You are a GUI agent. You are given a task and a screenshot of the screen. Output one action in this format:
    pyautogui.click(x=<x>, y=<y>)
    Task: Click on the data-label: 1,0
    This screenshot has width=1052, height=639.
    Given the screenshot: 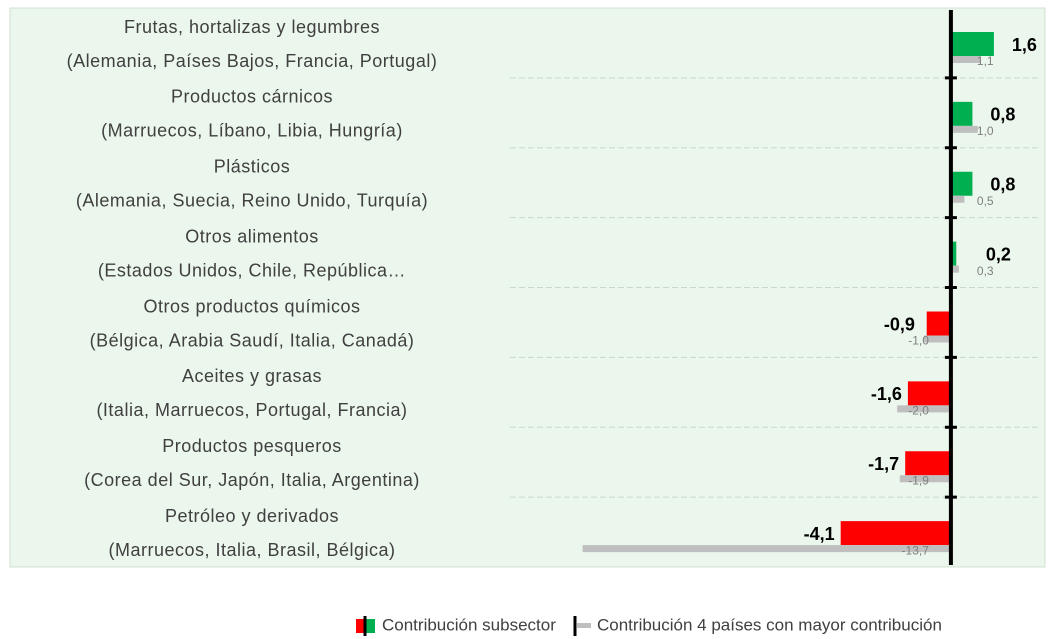 What is the action you would take?
    pyautogui.click(x=985, y=131)
    